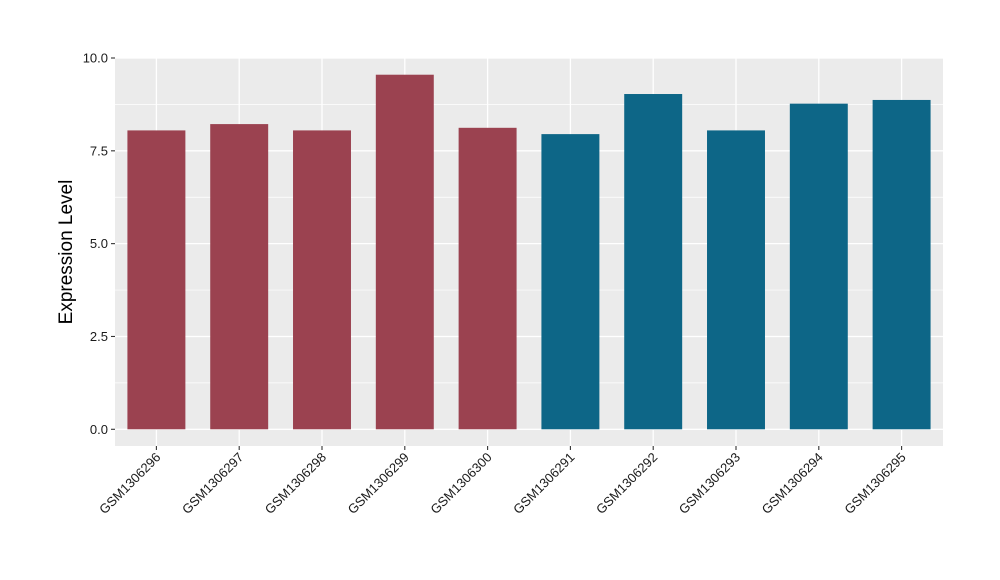  What do you see at coordinates (95, 58) in the screenshot?
I see `y-tick-label: 10.0` at bounding box center [95, 58].